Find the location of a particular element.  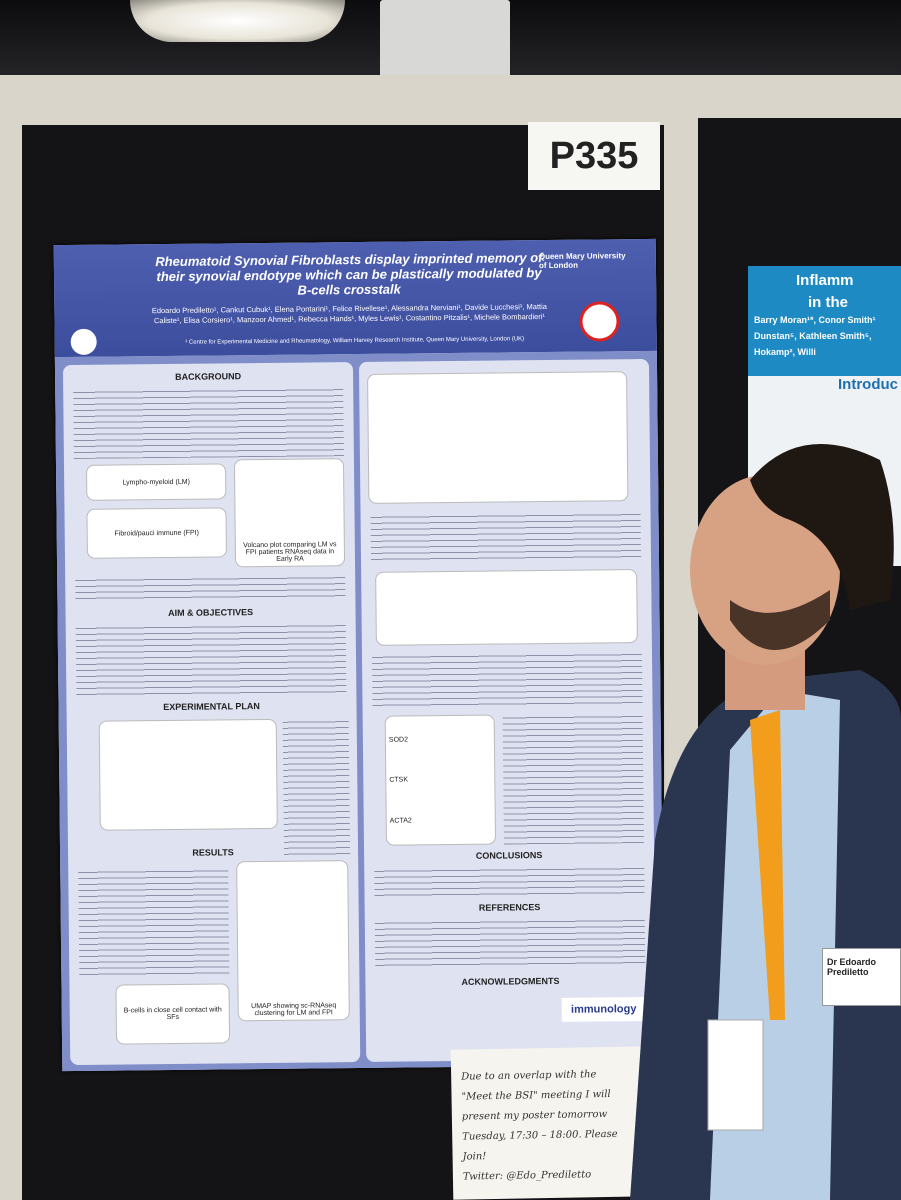

title-line: Inflamm is located at coordinates (825, 280).